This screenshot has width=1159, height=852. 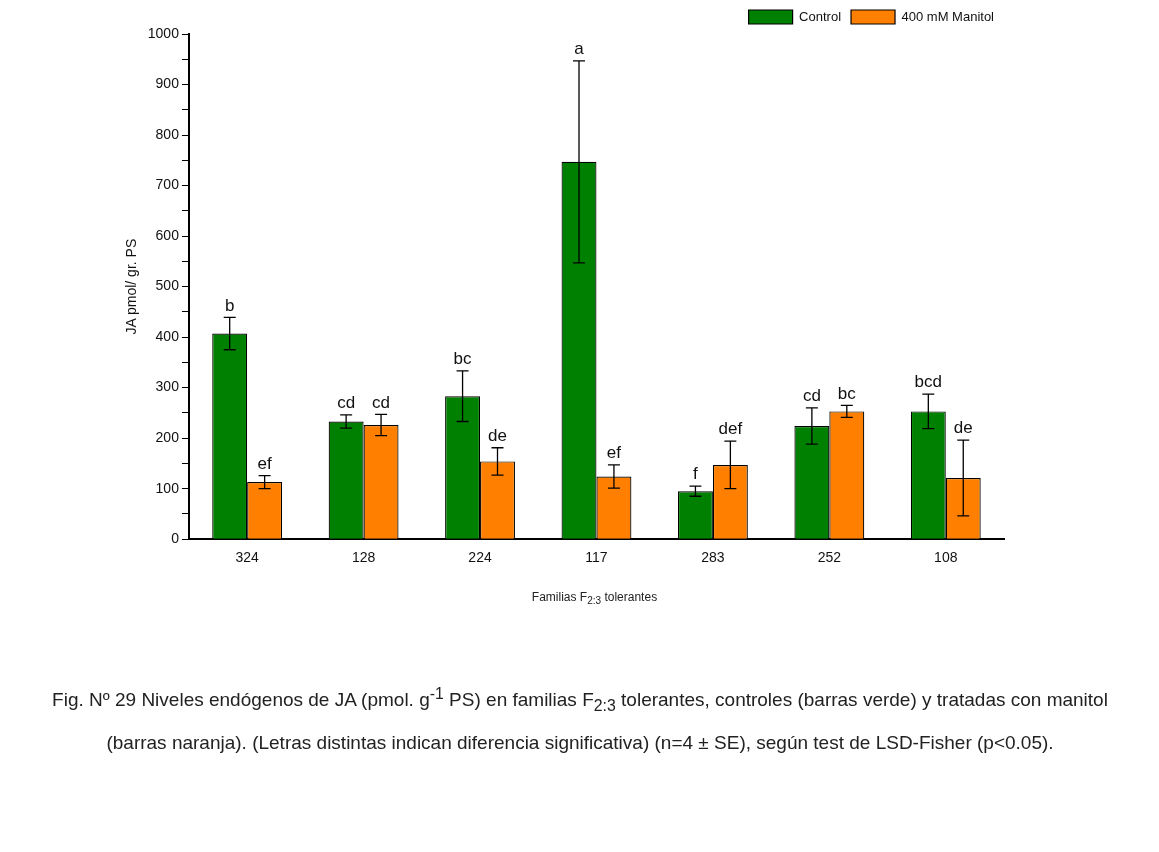 What do you see at coordinates (175, 538) in the screenshot?
I see `y-tick-label: 0` at bounding box center [175, 538].